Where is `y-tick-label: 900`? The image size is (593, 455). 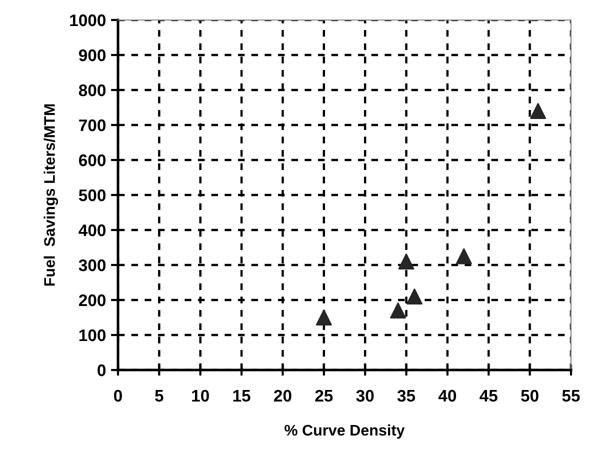 y-tick-label: 900 is located at coordinates (92, 55).